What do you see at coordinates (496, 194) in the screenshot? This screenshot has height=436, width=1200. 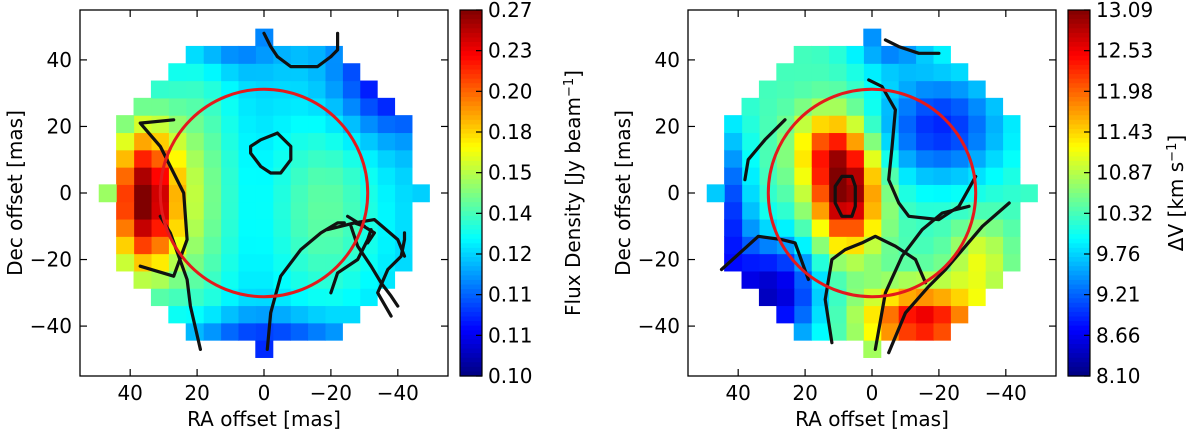 I see `flux-density-colorbar: 0.27 0.23 0.20 0.18 0.15 0.14 0.12 0.11 0.11 0.10` at bounding box center [496, 194].